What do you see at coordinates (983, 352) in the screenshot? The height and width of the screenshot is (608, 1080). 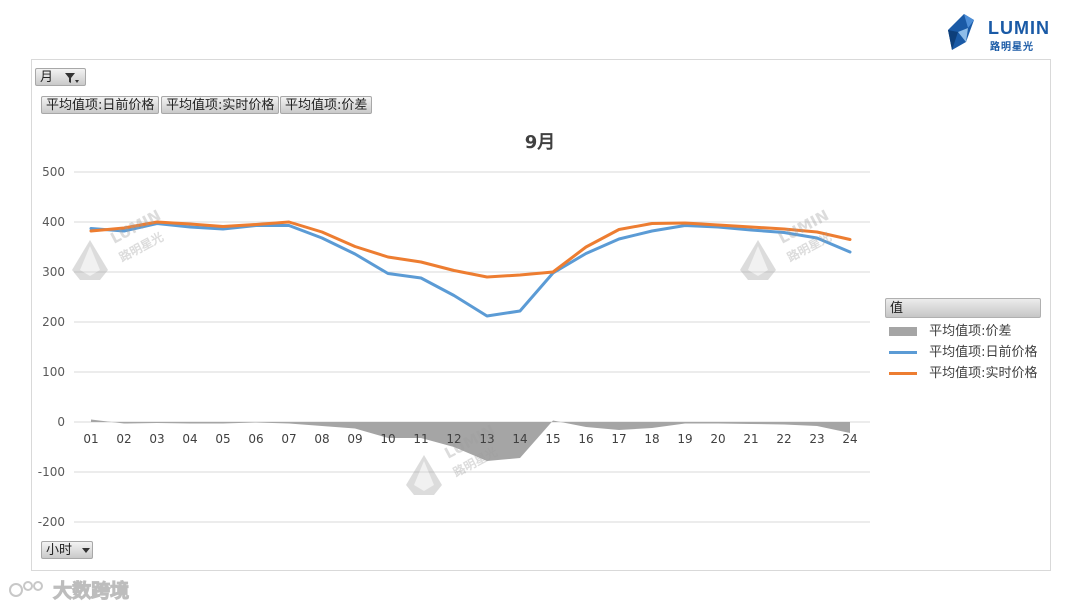 I see `legend-label-day-ahead: 平均值项:日前价格` at bounding box center [983, 352].